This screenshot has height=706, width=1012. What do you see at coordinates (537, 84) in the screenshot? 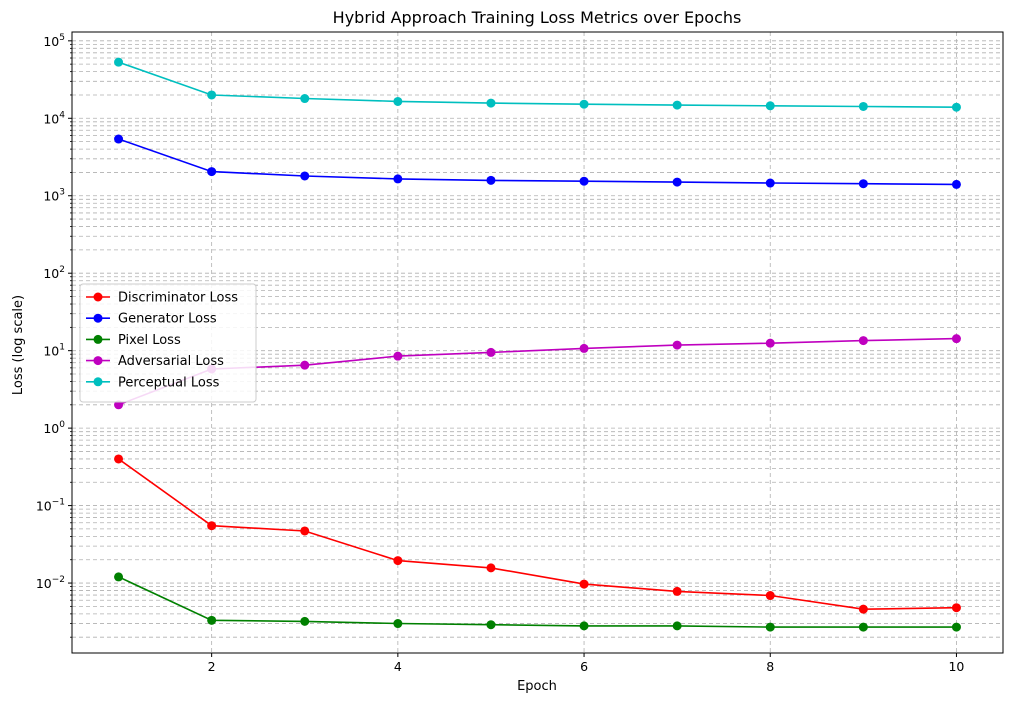
I see `perceptual-loss-line` at bounding box center [537, 84].